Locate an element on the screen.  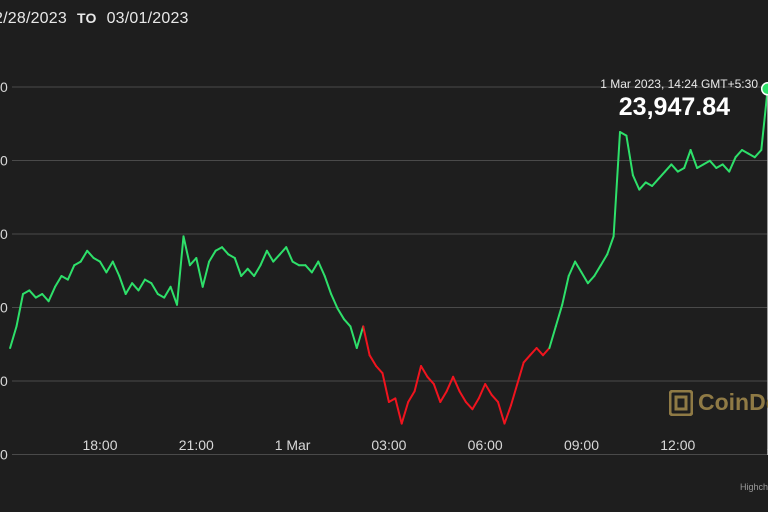
x-tick-label: 06:00 is located at coordinates (485, 445).